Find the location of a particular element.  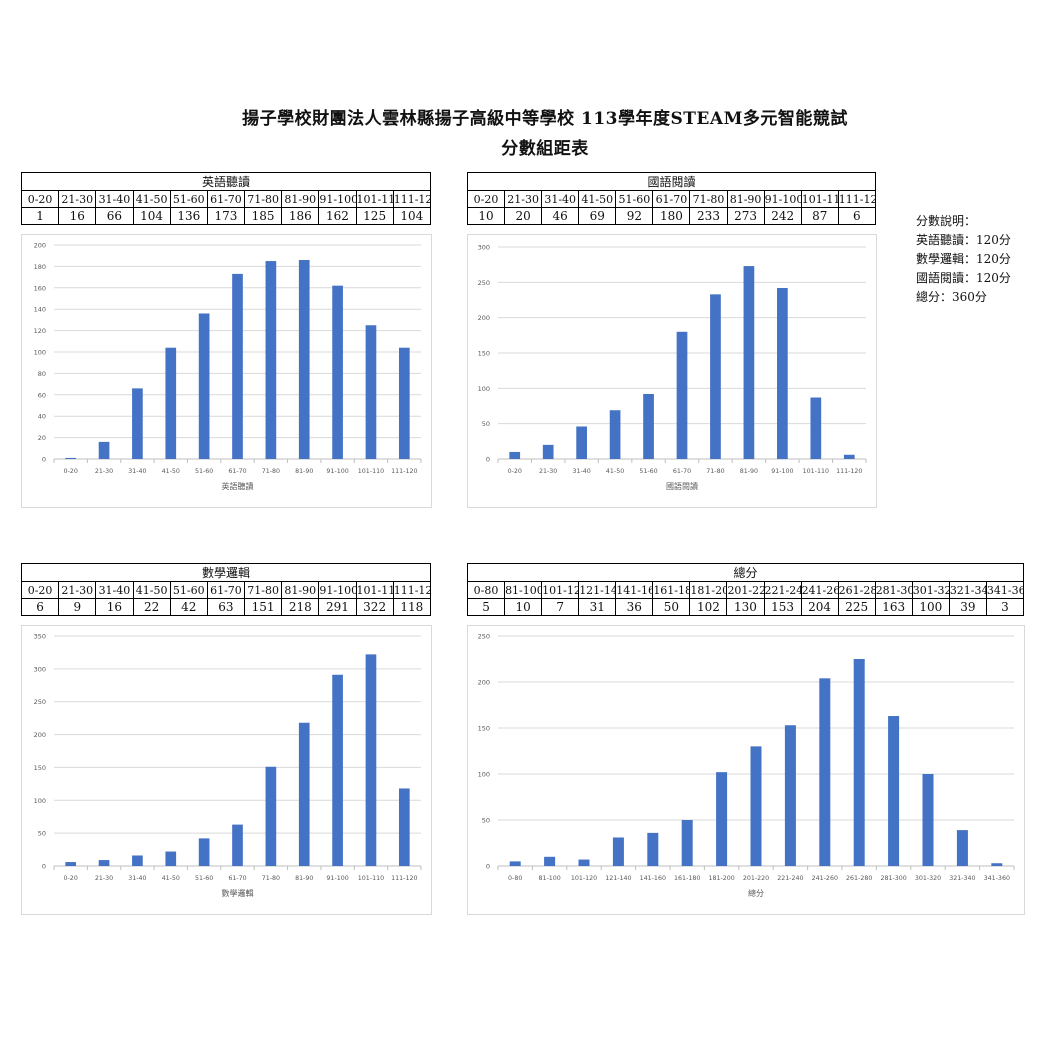

x-tick-label: 61-70 is located at coordinates (237, 878).